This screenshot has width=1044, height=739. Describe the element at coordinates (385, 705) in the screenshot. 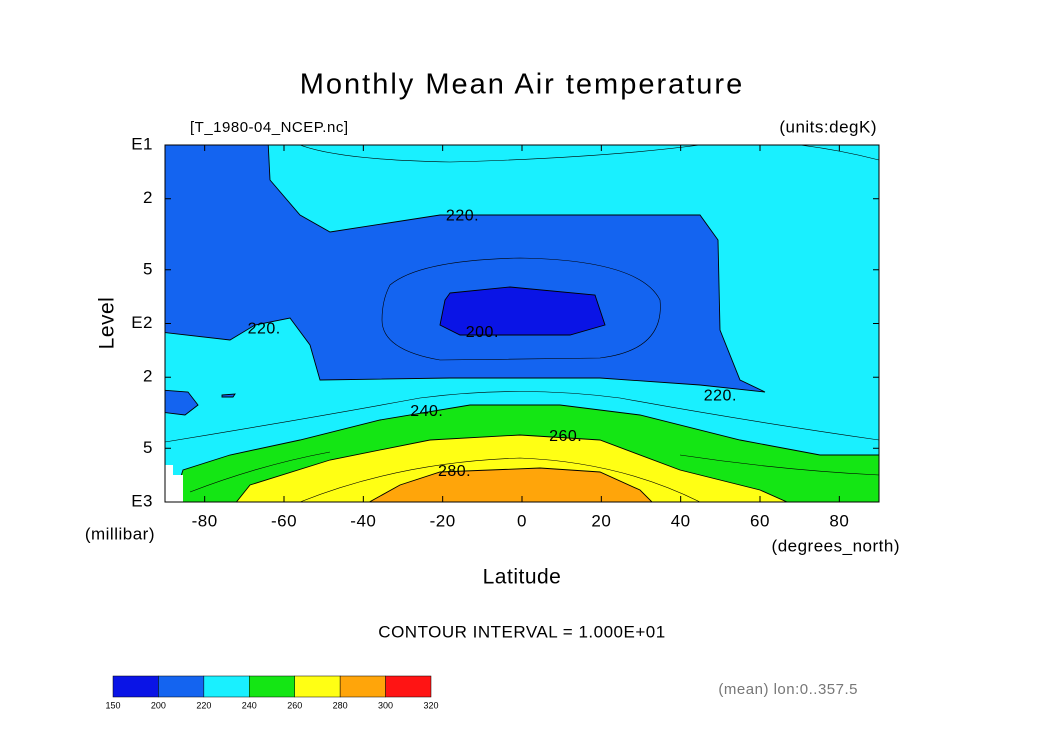

I see `colorbar-label: 300` at that location.